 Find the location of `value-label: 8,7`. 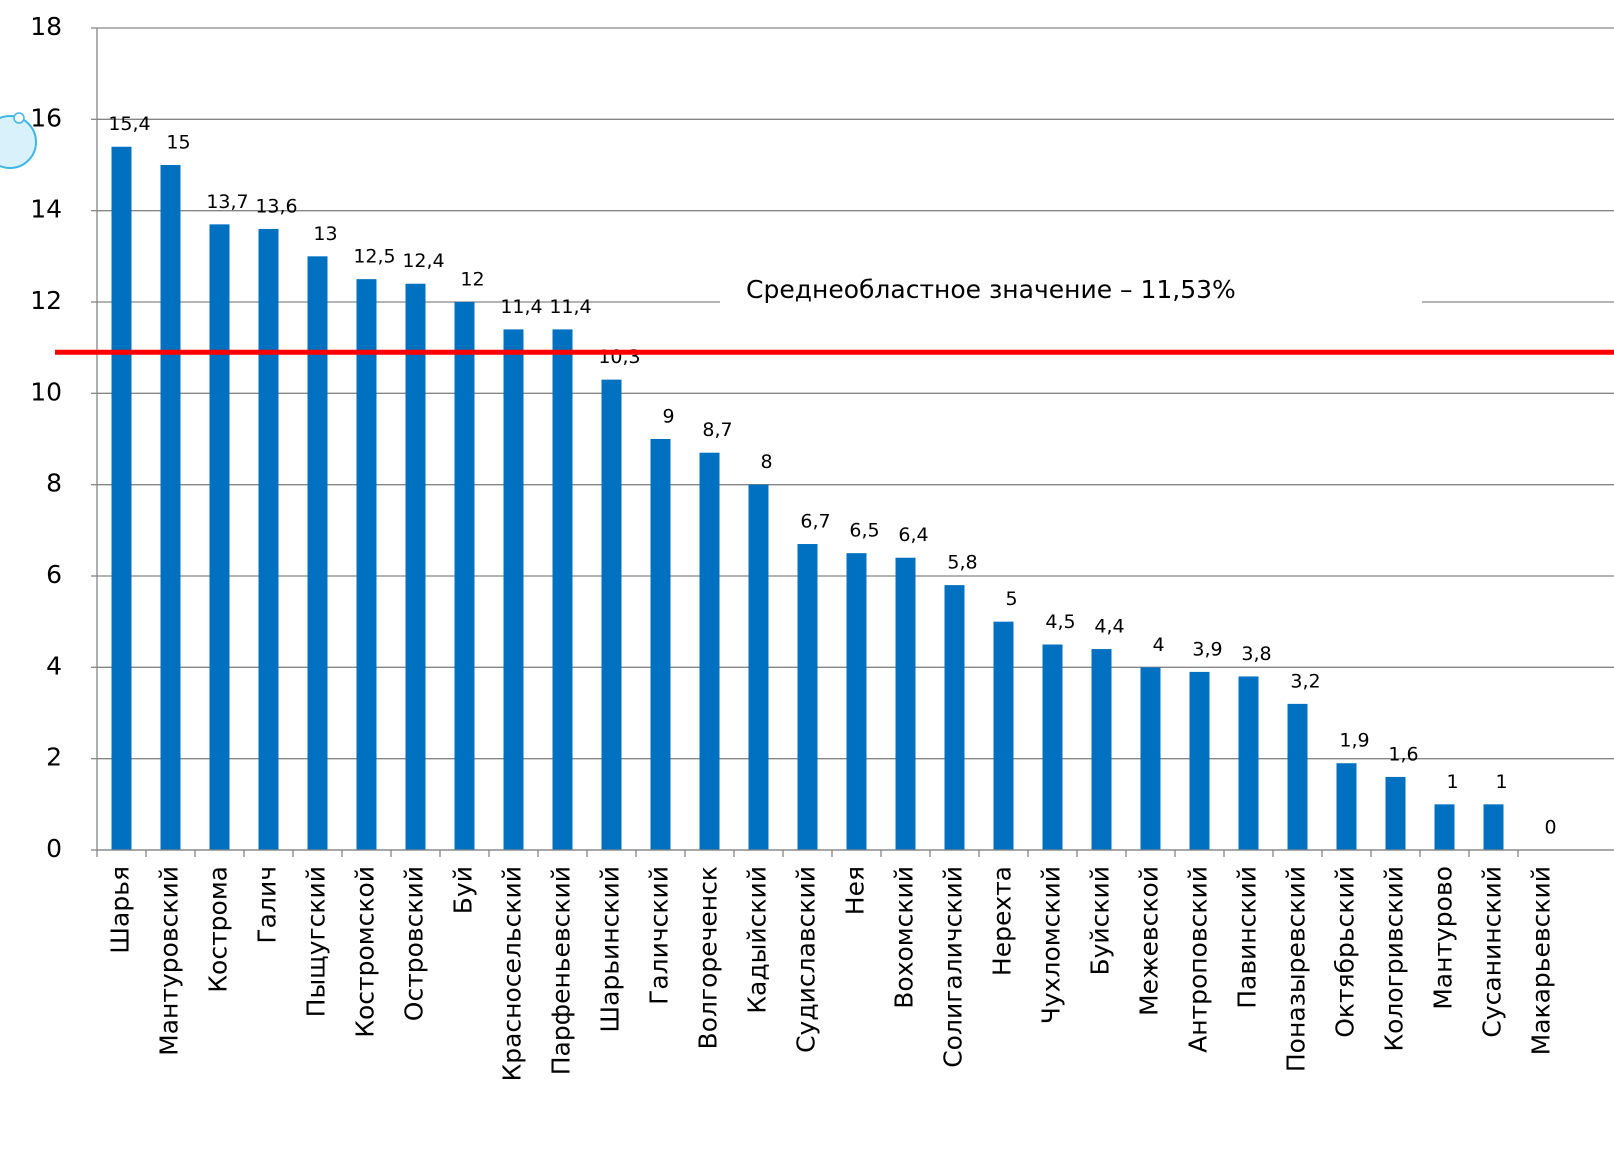

value-label: 8,7 is located at coordinates (717, 430).